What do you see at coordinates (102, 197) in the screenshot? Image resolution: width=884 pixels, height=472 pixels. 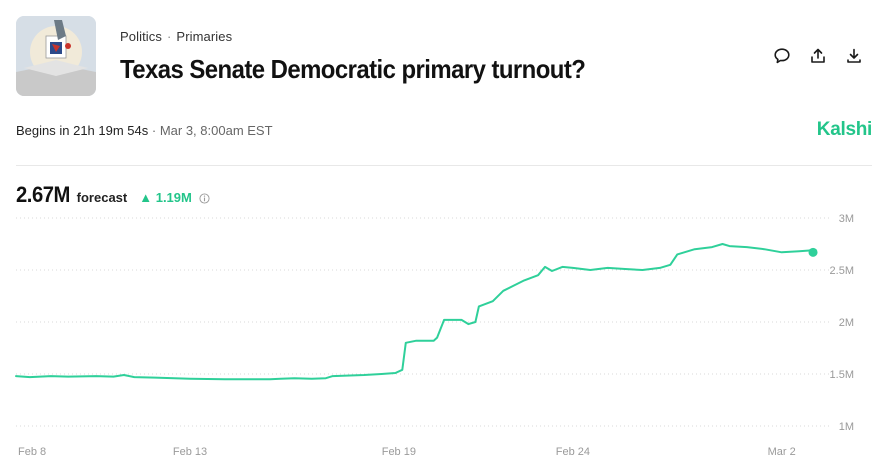 I see `forecast-label: forecast` at bounding box center [102, 197].